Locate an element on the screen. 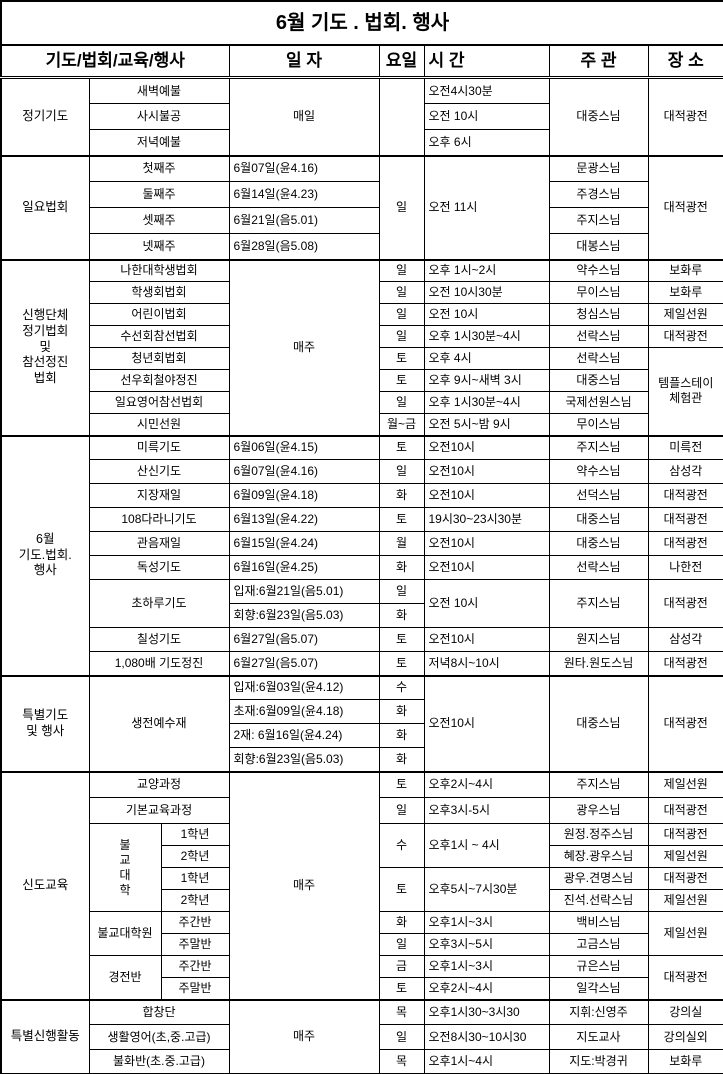 The image size is (723, 1074). date-cell: 6월06일(윤4.15) is located at coordinates (304, 447).